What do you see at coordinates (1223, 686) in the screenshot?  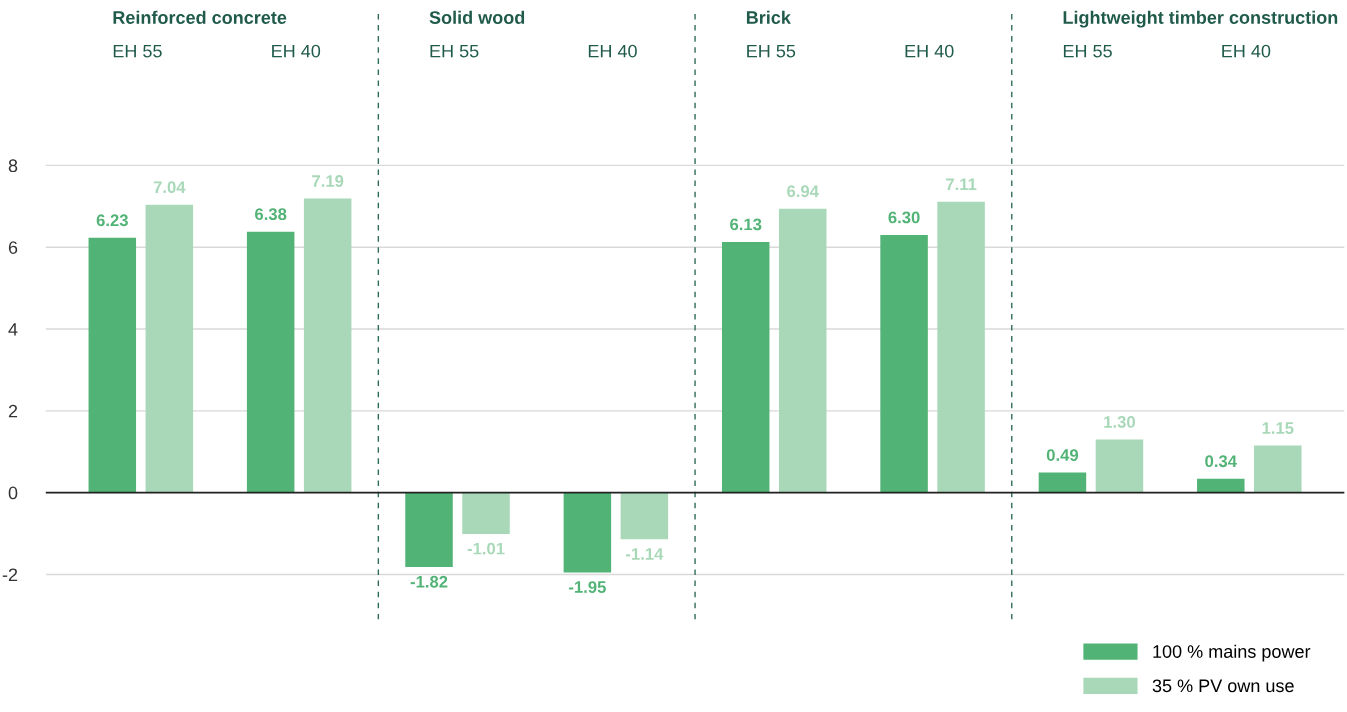 I see `legend-label: 35 % PV own use` at bounding box center [1223, 686].